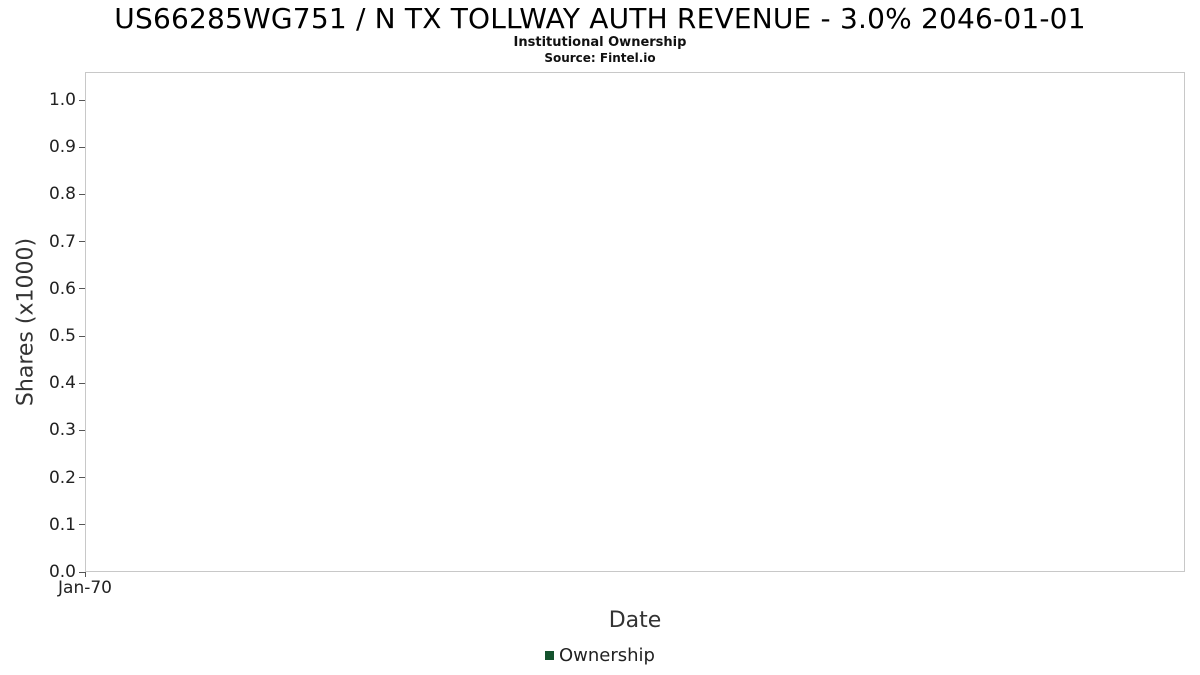 The height and width of the screenshot is (675, 1200). What do you see at coordinates (62, 383) in the screenshot?
I see `y-tick-label: 0.4` at bounding box center [62, 383].